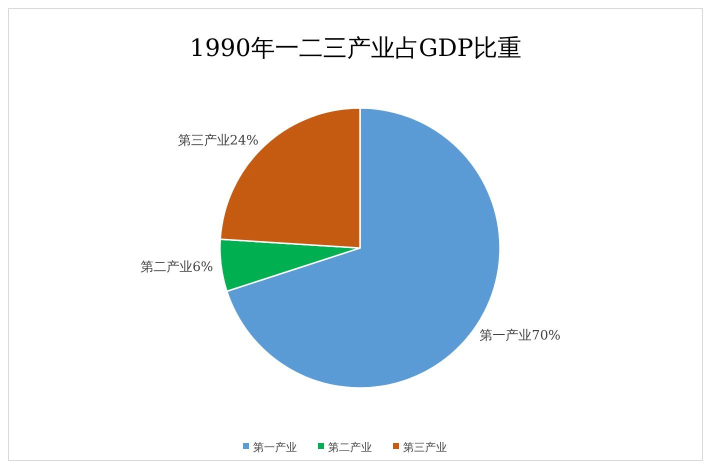  Describe the element at coordinates (218, 141) in the screenshot. I see `data-label: 第三产业24%` at that location.